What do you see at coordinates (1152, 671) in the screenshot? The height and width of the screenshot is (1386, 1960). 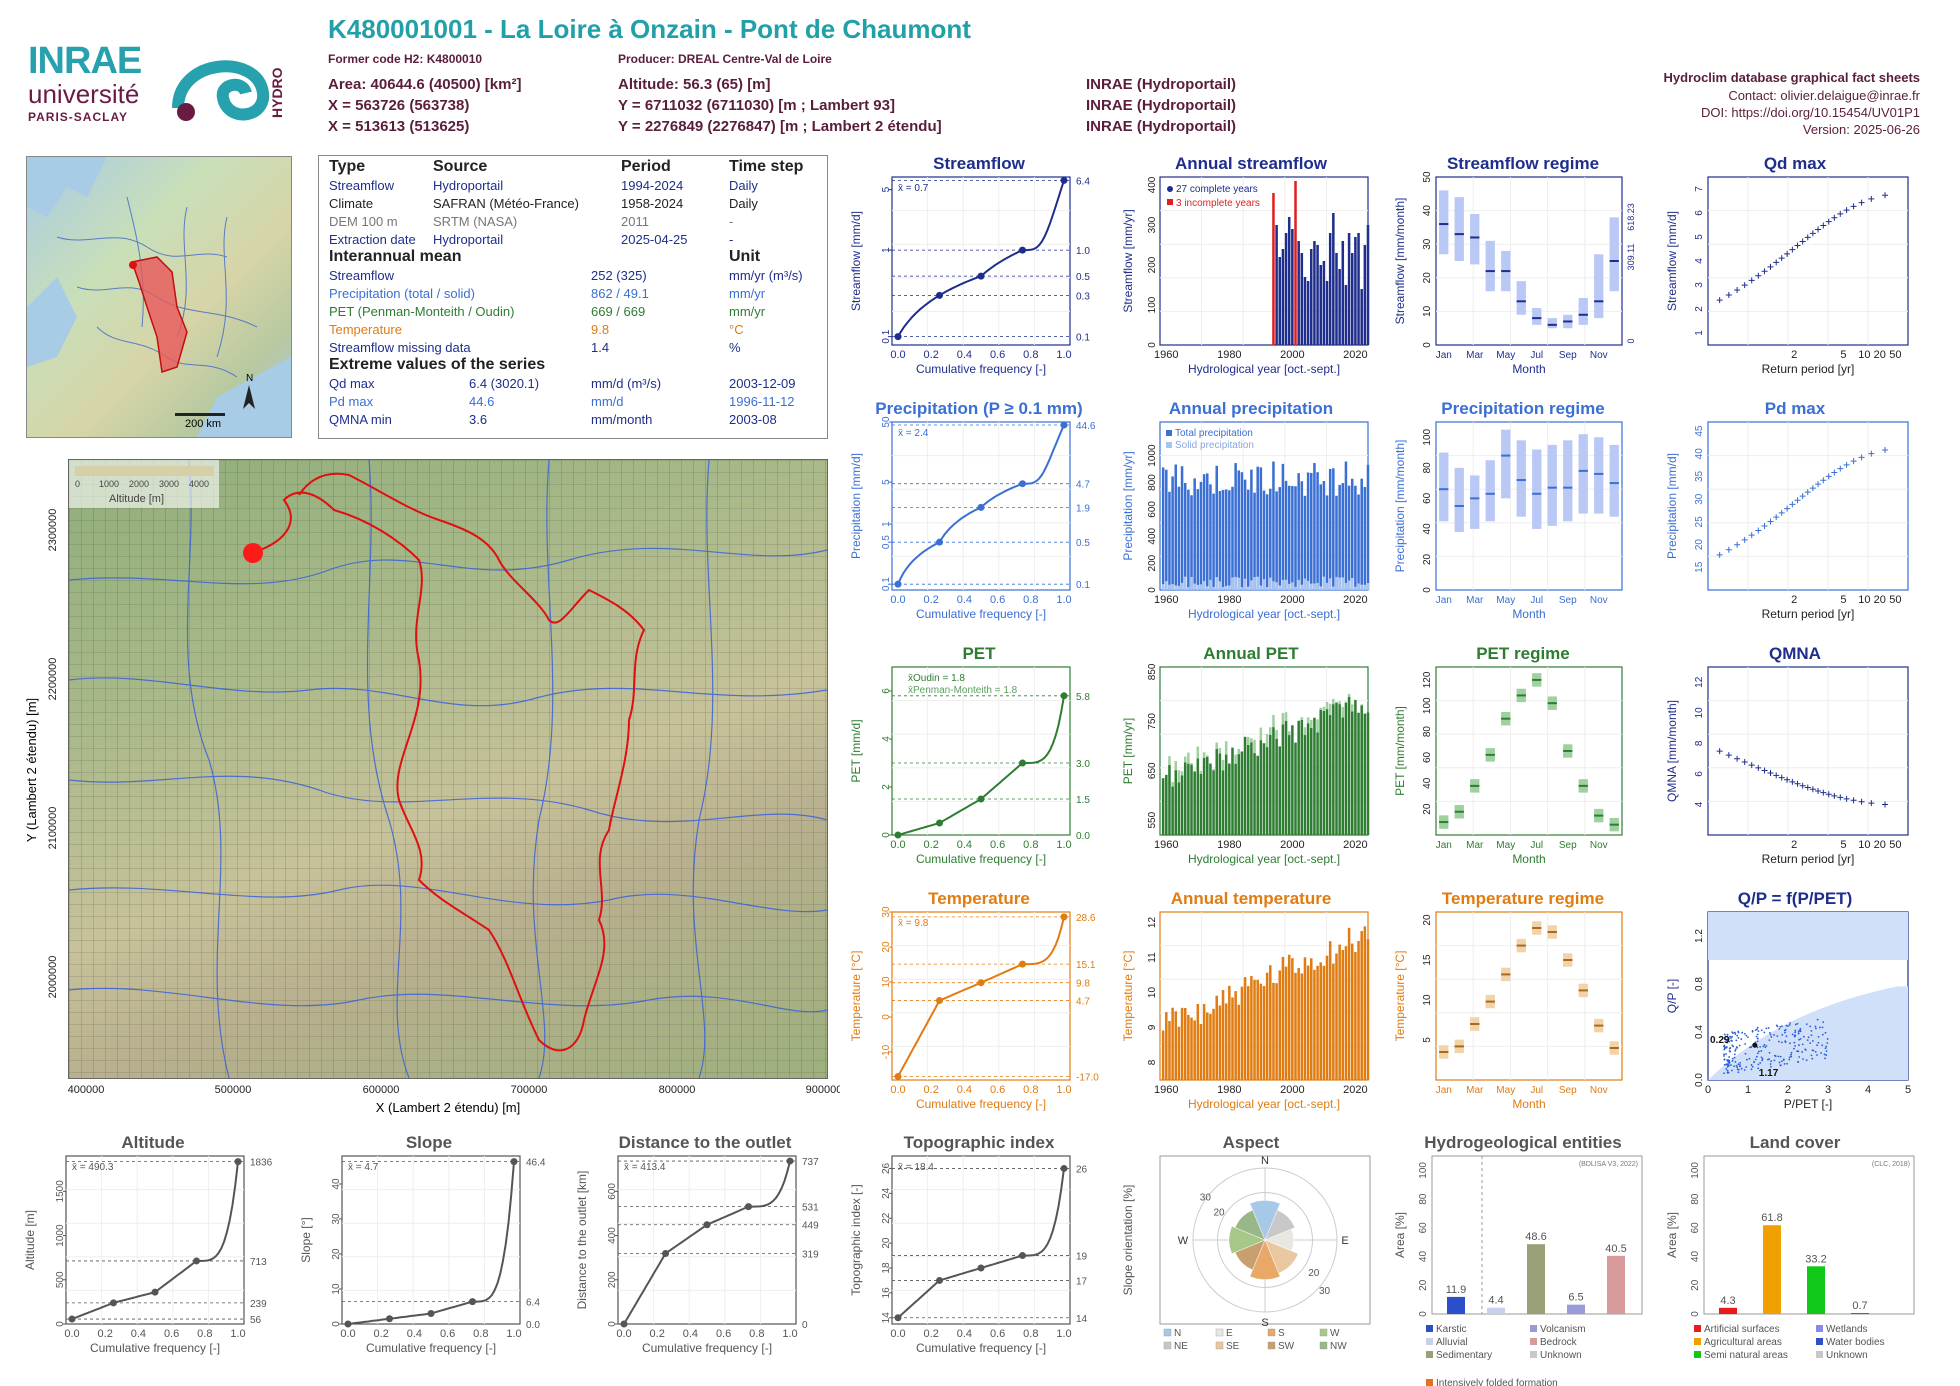 I see `y-tick-label: 850` at bounding box center [1152, 671].